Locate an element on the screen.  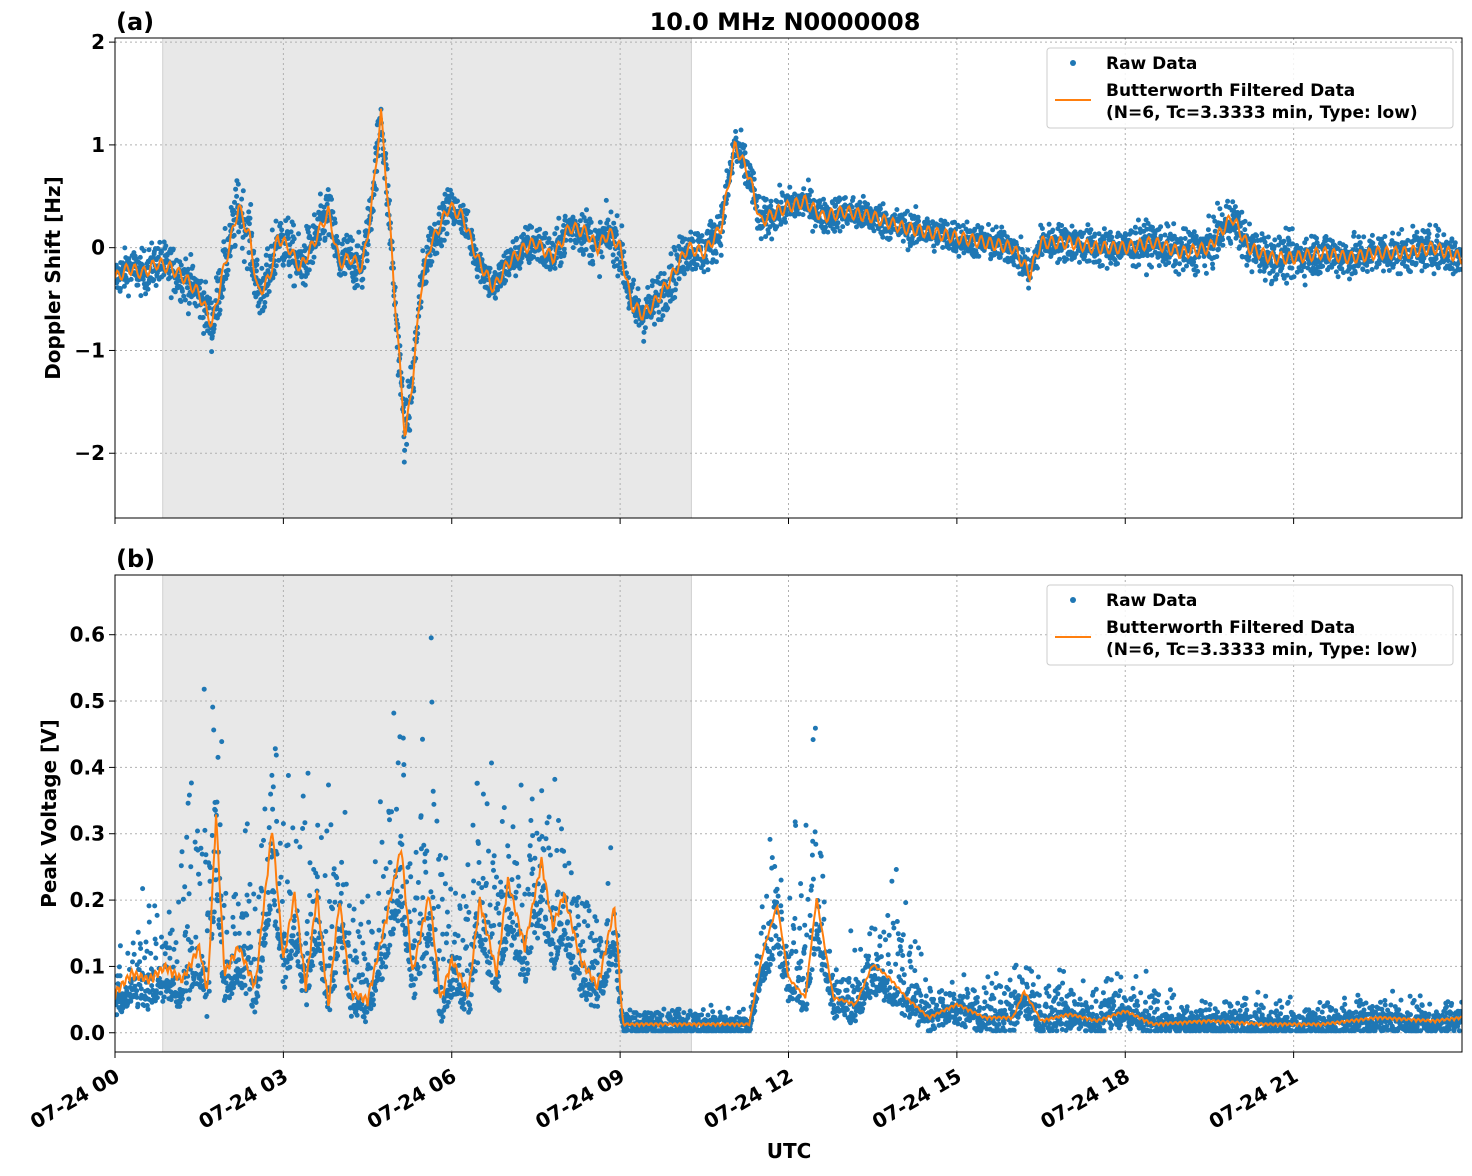
x-tick-label: 07-24 00 is located at coordinates (75, 1099).